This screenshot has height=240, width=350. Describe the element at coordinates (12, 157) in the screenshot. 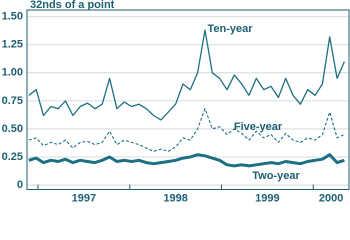

I see `y-tick-label: 0.25` at that location.